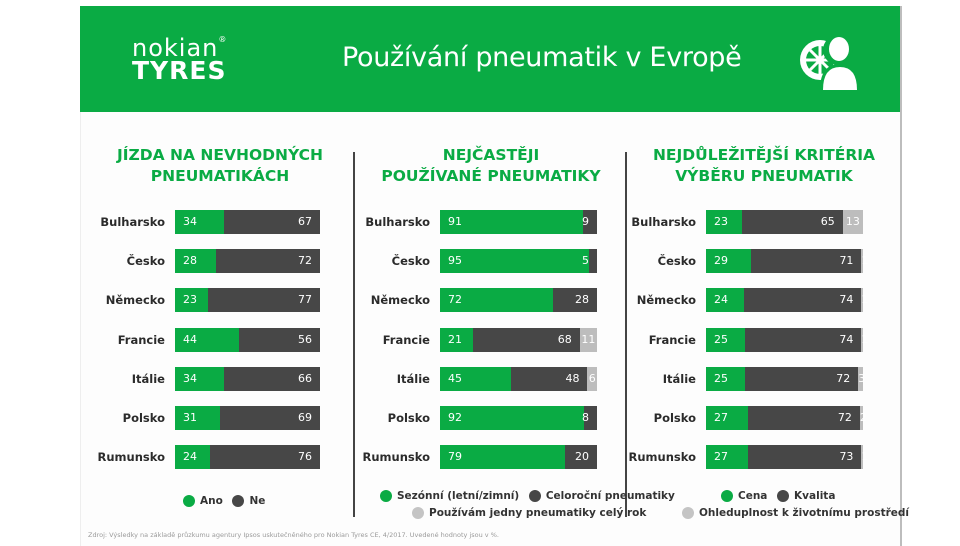 This screenshot has height=546, width=960. I want to click on bar-segment-celoro-n-pneumatiky: 20, so click(581, 457).